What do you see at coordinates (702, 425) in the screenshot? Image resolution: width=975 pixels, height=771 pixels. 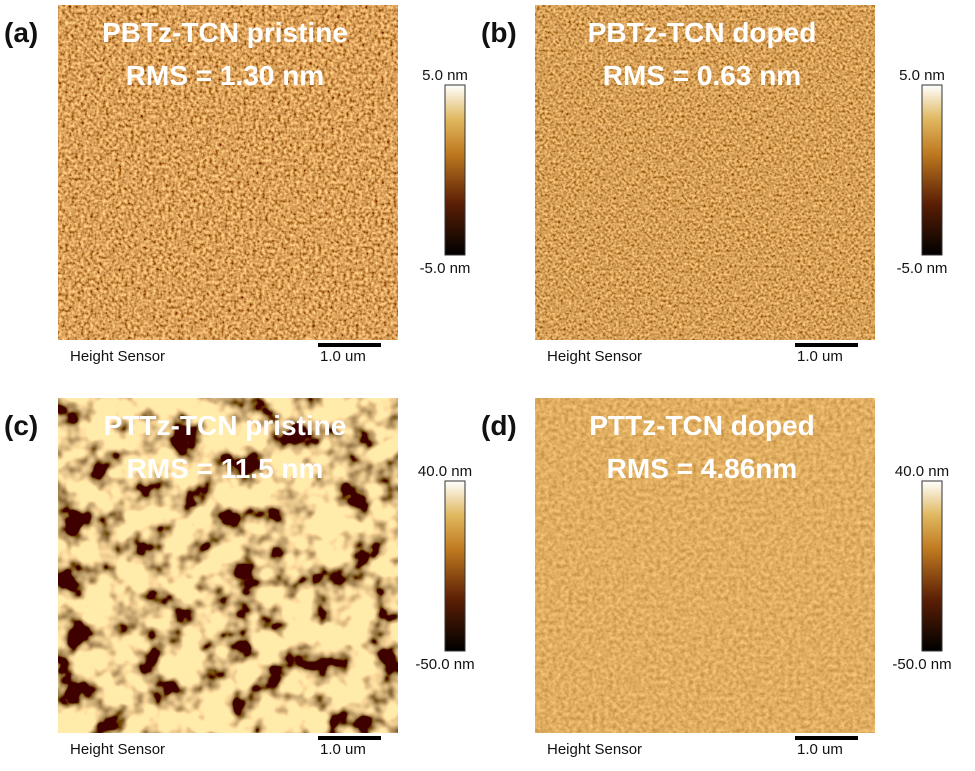 I see `panel-title: PTTz-TCN doped` at bounding box center [702, 425].